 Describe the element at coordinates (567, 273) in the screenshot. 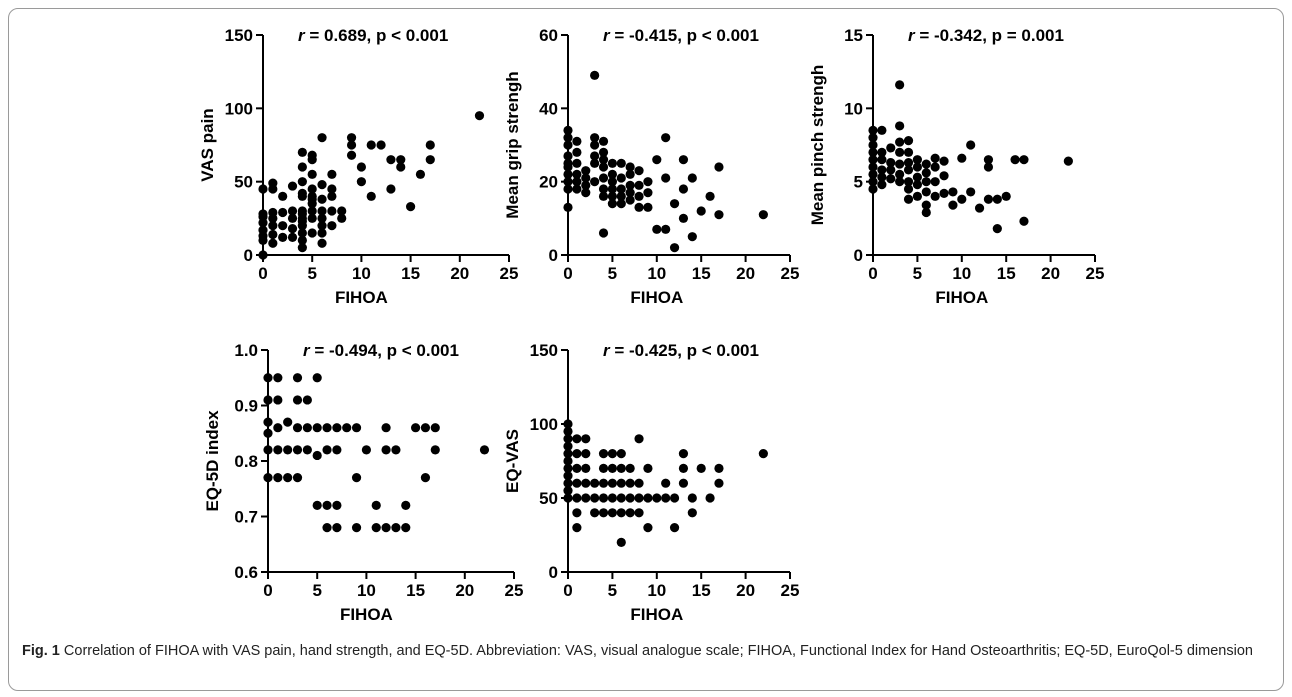

I see `x-tick-label: 0` at that location.